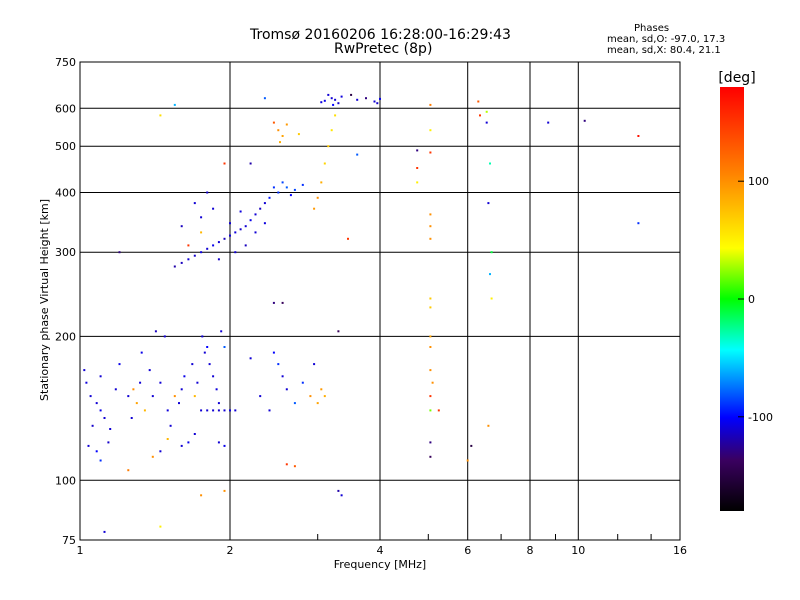 Image resolution: width=800 pixels, height=600 pixels. Describe the element at coordinates (745, 247) in the screenshot. I see `colorbar-ticks: [deg] 100 0 -100` at that location.